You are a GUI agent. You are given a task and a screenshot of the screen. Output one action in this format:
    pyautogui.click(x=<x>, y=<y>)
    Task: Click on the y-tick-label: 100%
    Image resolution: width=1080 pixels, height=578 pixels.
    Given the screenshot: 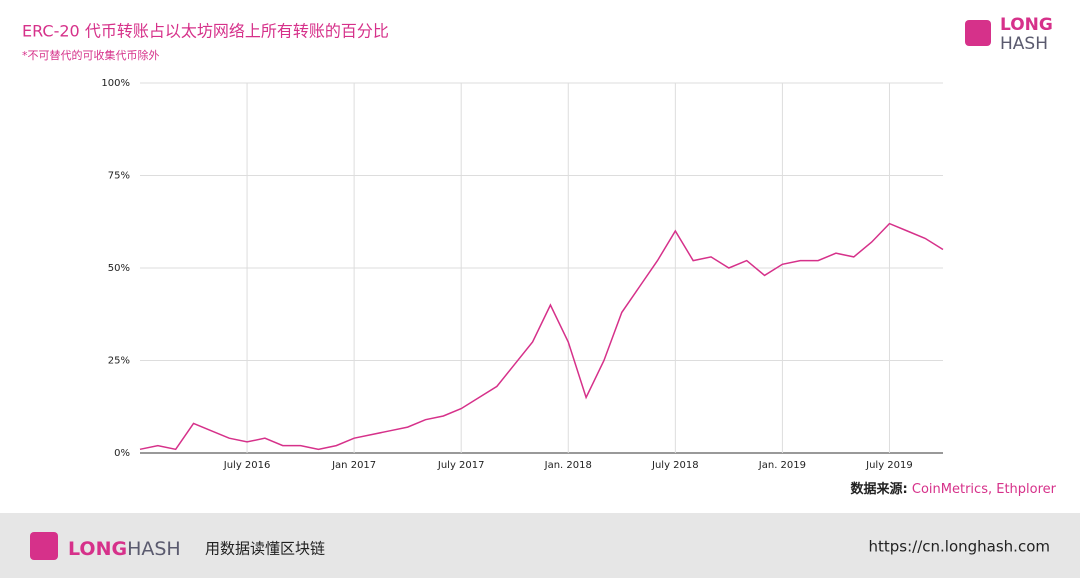 What is the action you would take?
    pyautogui.click(x=115, y=83)
    